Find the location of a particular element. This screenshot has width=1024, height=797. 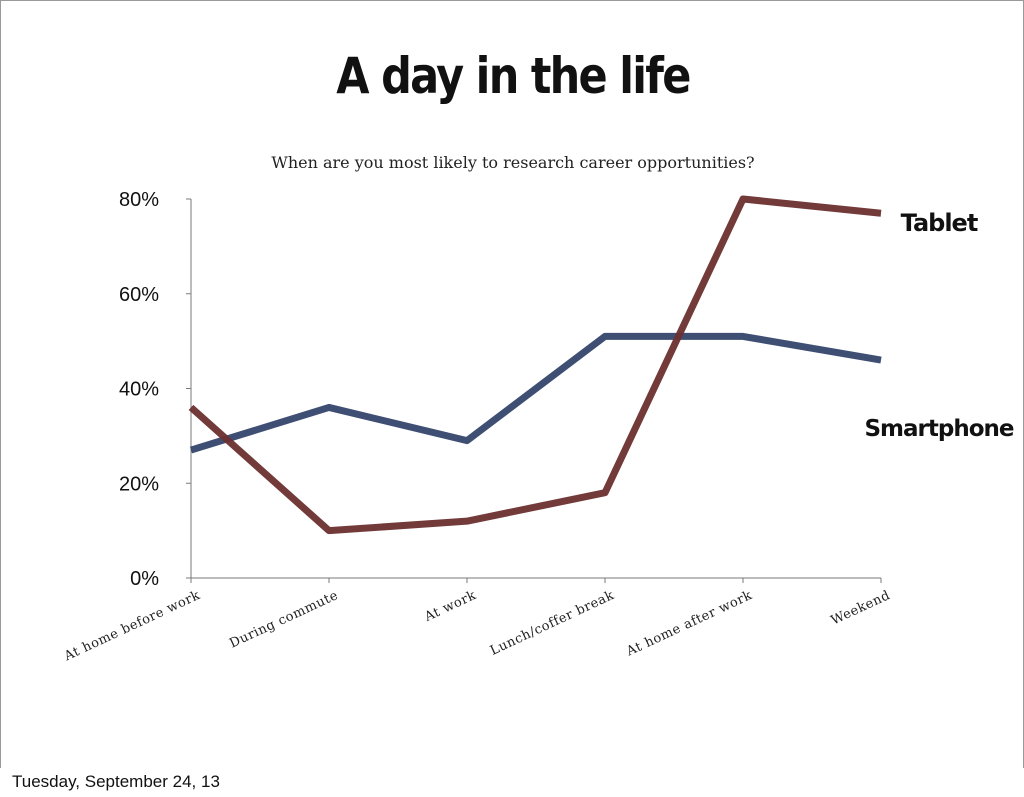

x-tick-label: Weekend is located at coordinates (861, 608).